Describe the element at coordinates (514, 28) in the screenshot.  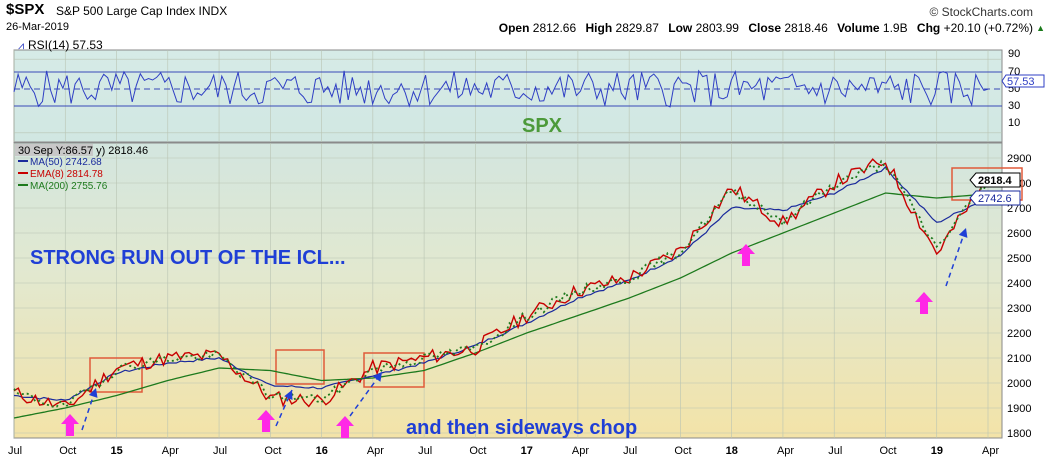
I see `open-label: Open` at that location.